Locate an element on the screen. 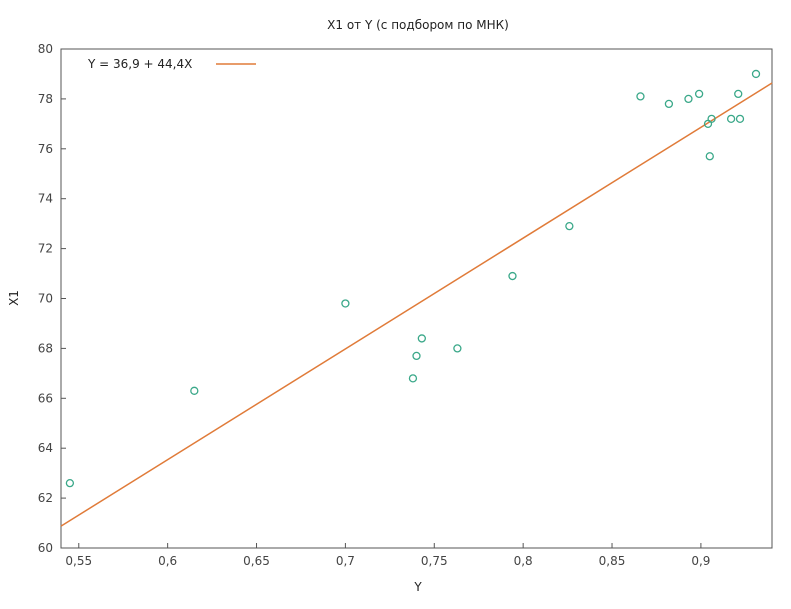 The height and width of the screenshot is (609, 791). y-tick-label: 68 is located at coordinates (45, 348).